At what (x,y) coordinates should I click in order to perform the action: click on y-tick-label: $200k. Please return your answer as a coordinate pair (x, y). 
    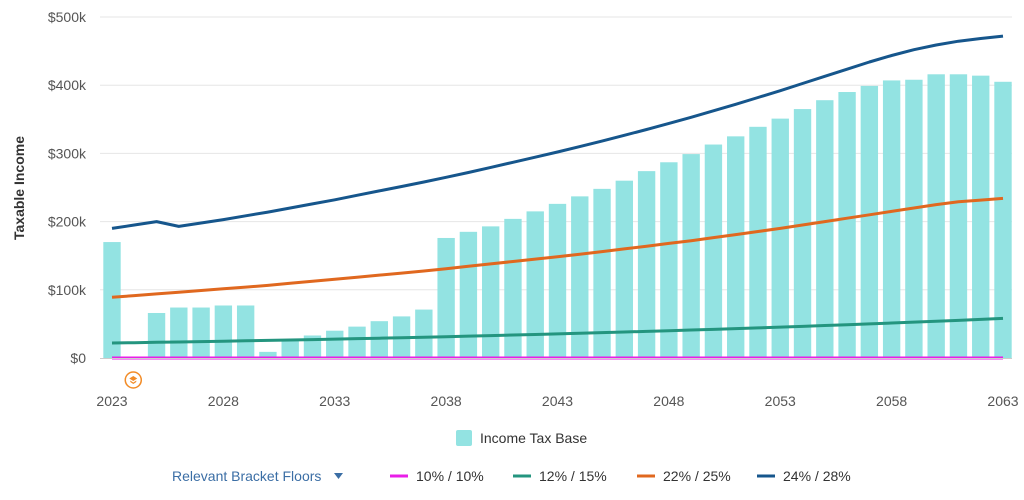
    Looking at the image, I should click on (67, 222).